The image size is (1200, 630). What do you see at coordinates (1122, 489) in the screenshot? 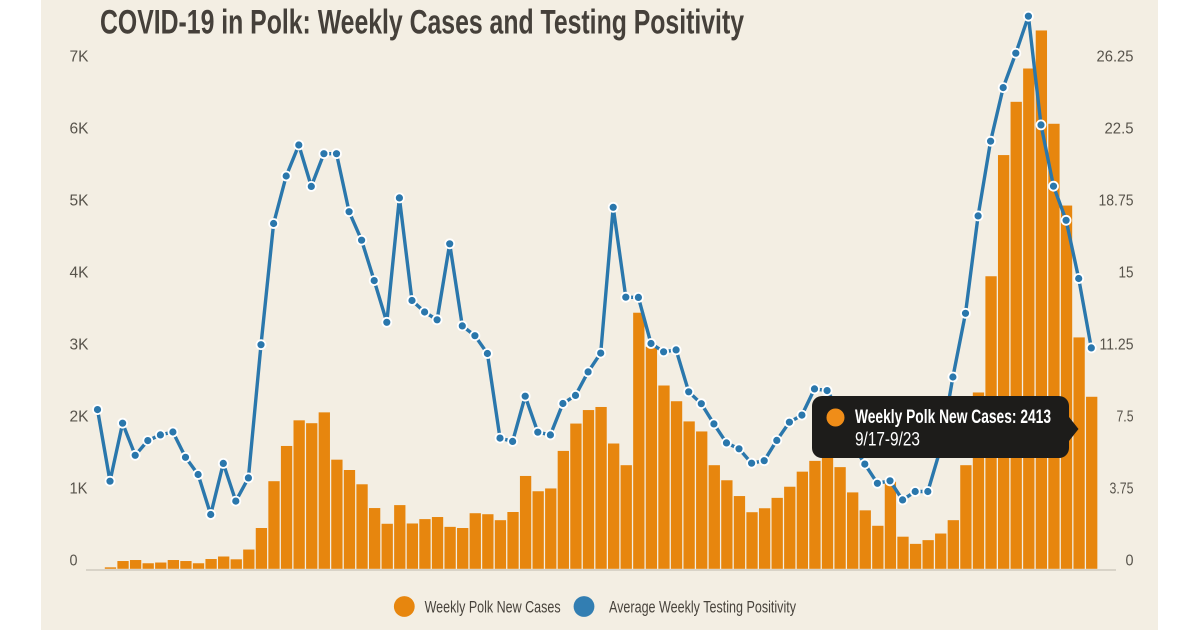
I see `svg-text: 3.75` at bounding box center [1122, 489].